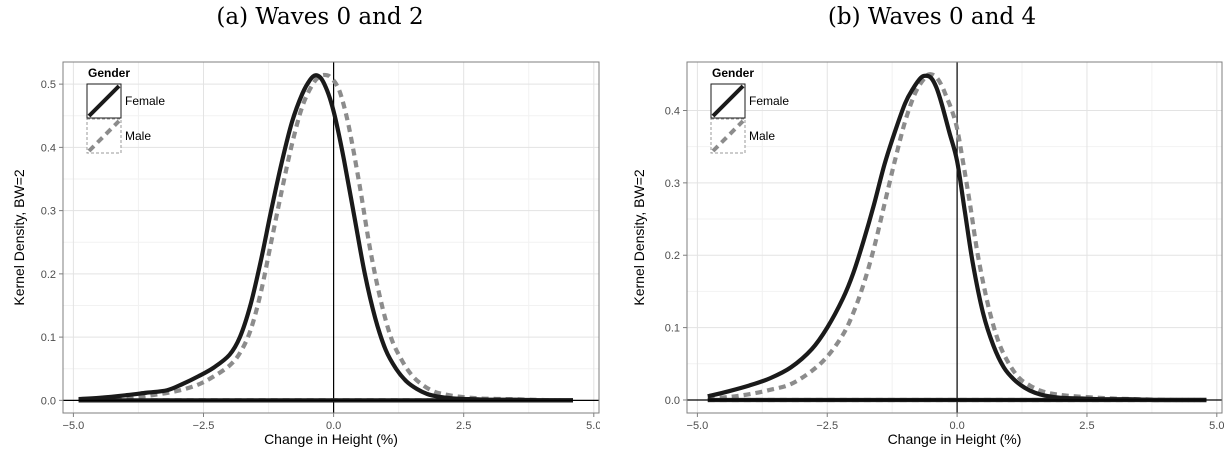  What do you see at coordinates (48, 85) in the screenshot?
I see `y-tick-label: 0.5` at bounding box center [48, 85].